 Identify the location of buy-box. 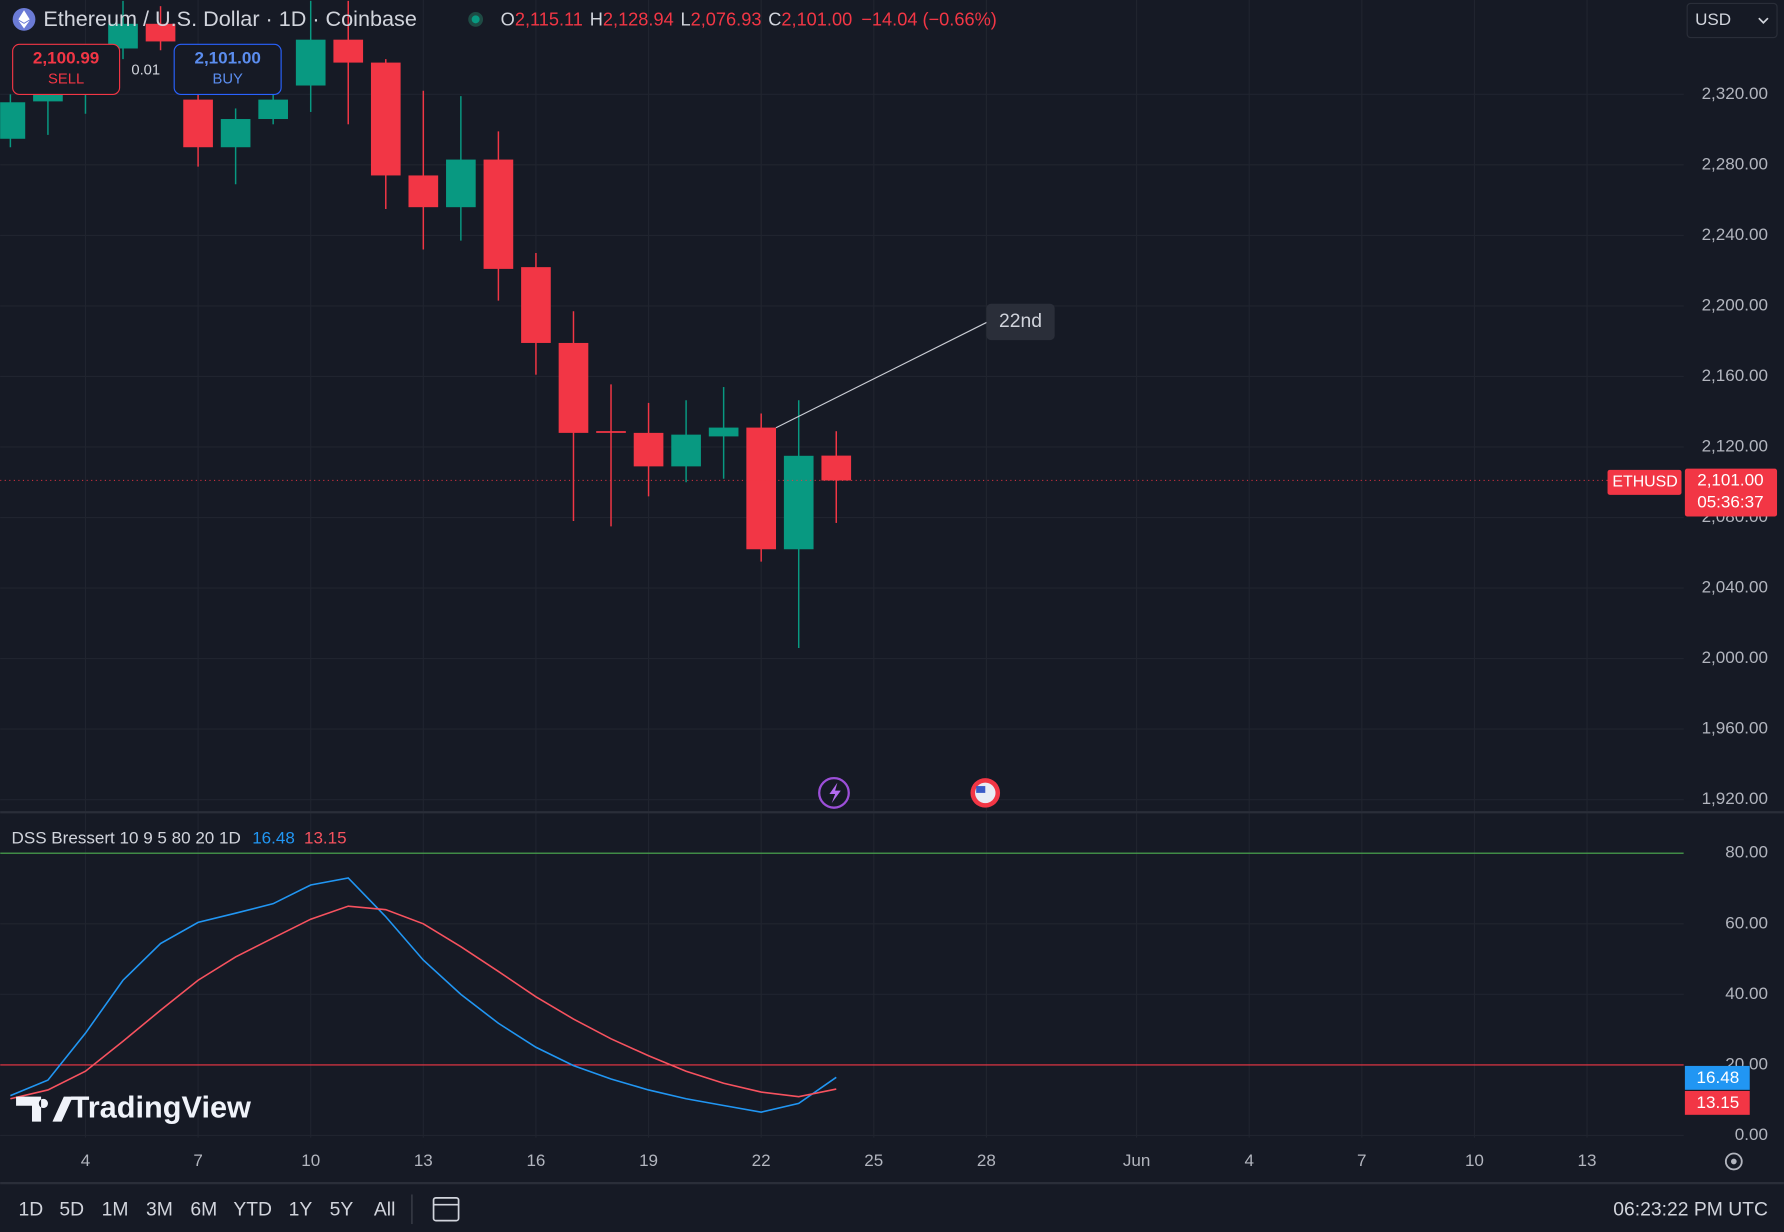
(227, 69).